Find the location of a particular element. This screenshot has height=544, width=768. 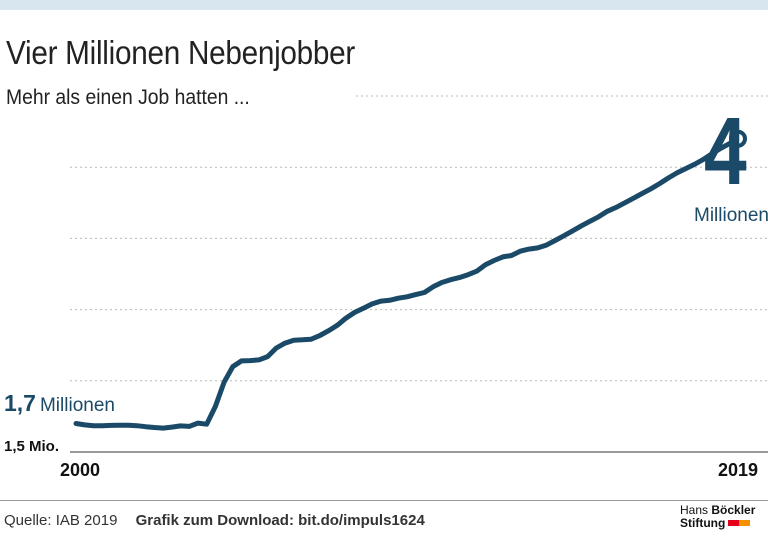

logo-mark-icon is located at coordinates (739, 523).